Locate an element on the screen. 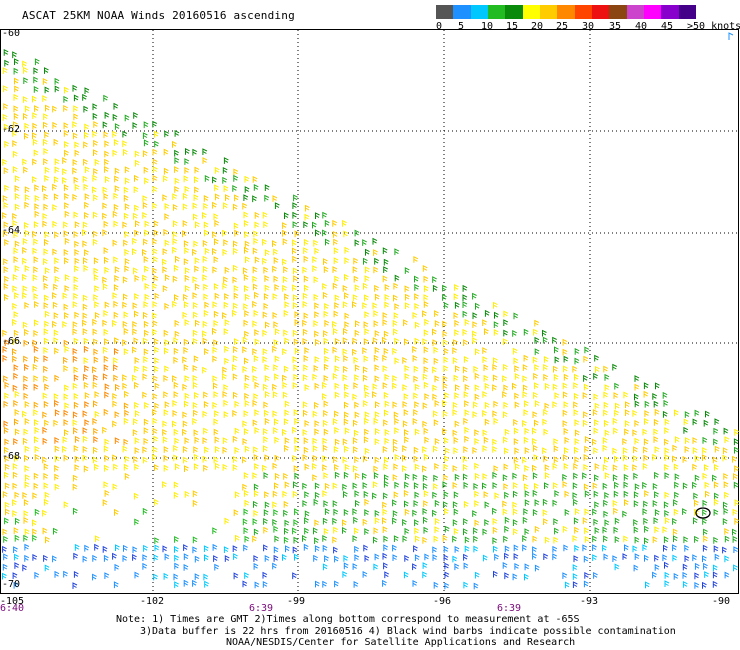 The height and width of the screenshot is (650, 740). scale-swatch is located at coordinates (566, 12).